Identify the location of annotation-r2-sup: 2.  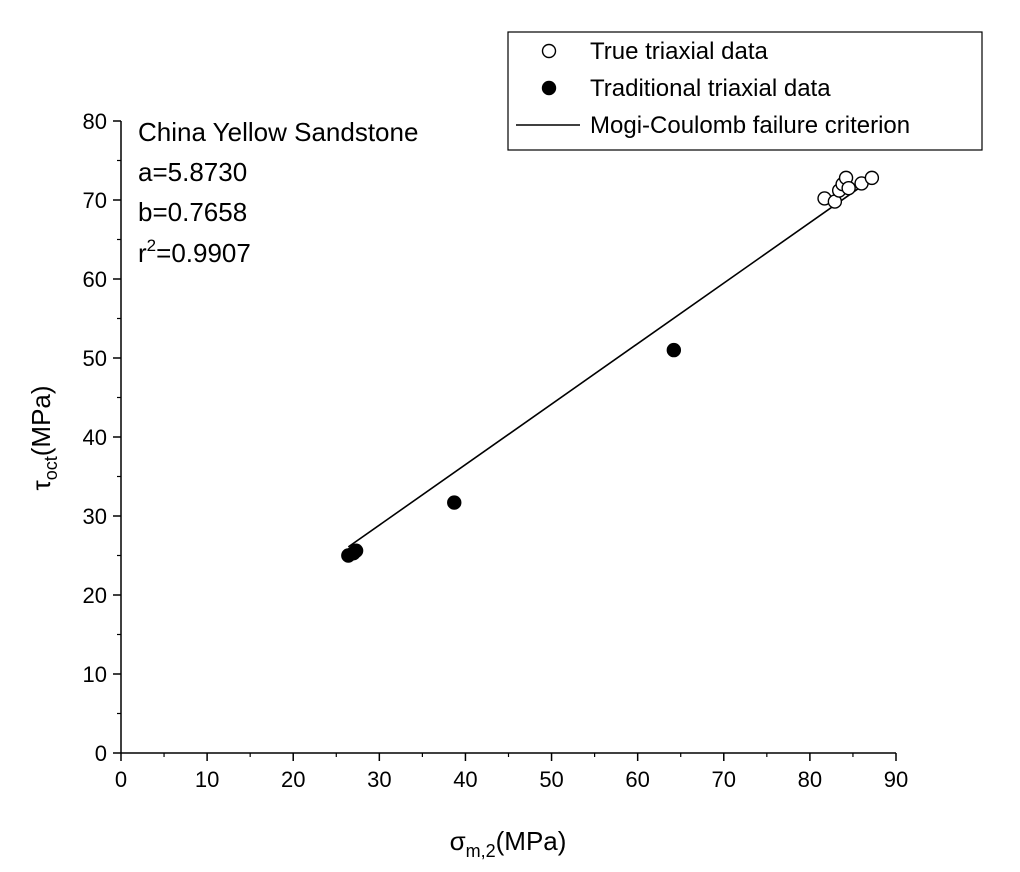
(151, 245).